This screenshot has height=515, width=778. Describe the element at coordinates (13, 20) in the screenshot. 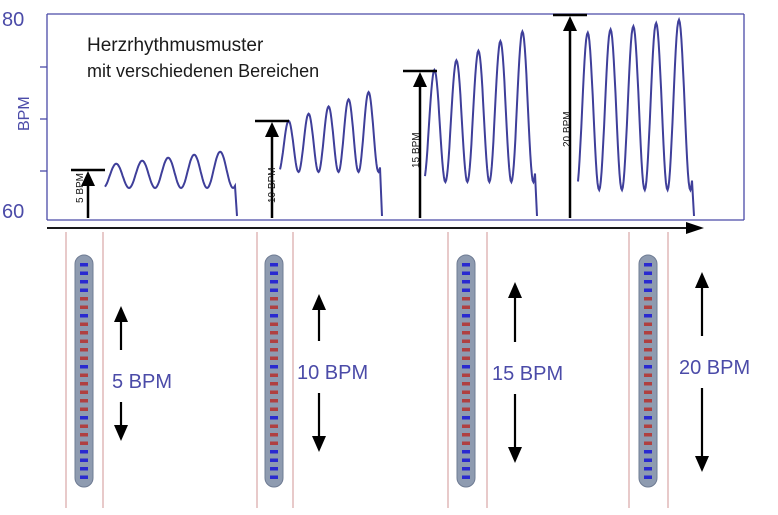

I see `y-tick-label-top: 80` at that location.